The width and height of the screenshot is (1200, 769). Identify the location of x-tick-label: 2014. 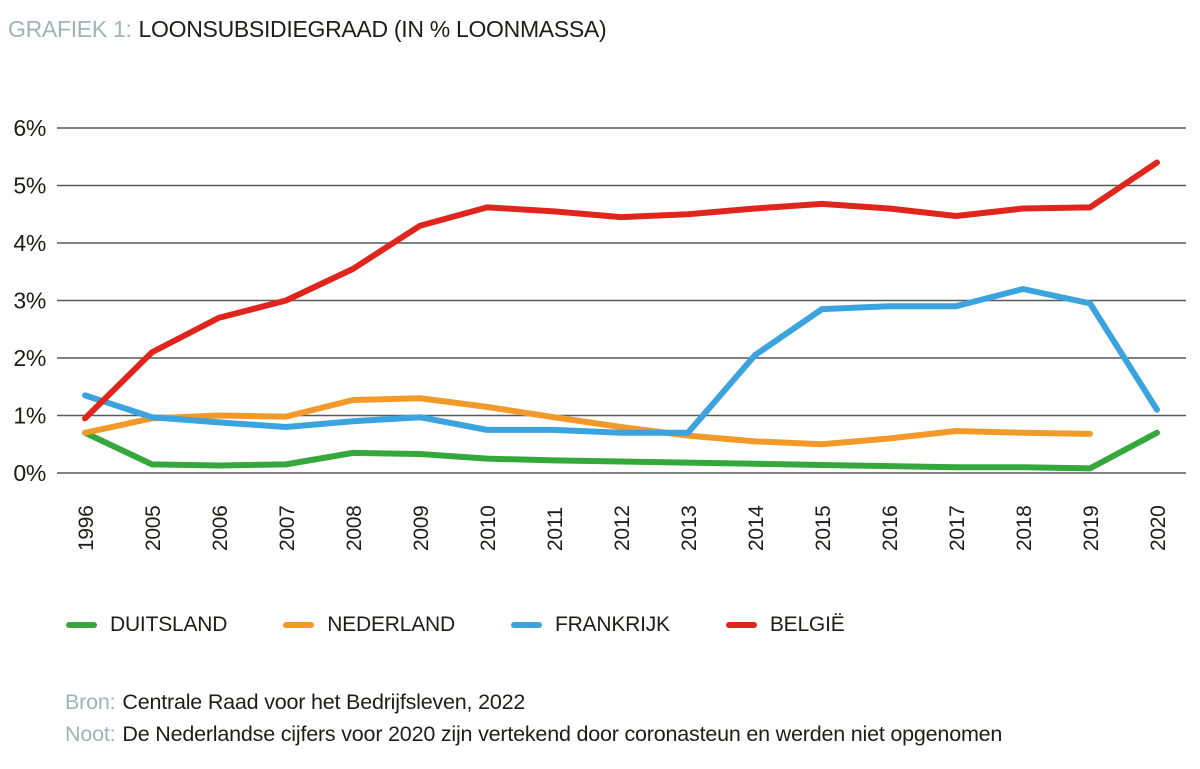
(756, 528).